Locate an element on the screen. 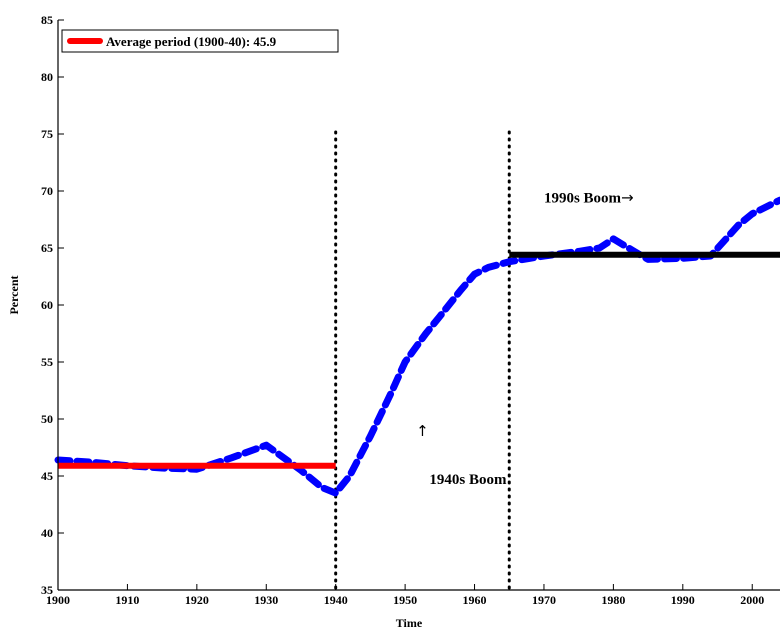 This screenshot has height=631, width=780. y-tick-label: 45 is located at coordinates (47, 476).